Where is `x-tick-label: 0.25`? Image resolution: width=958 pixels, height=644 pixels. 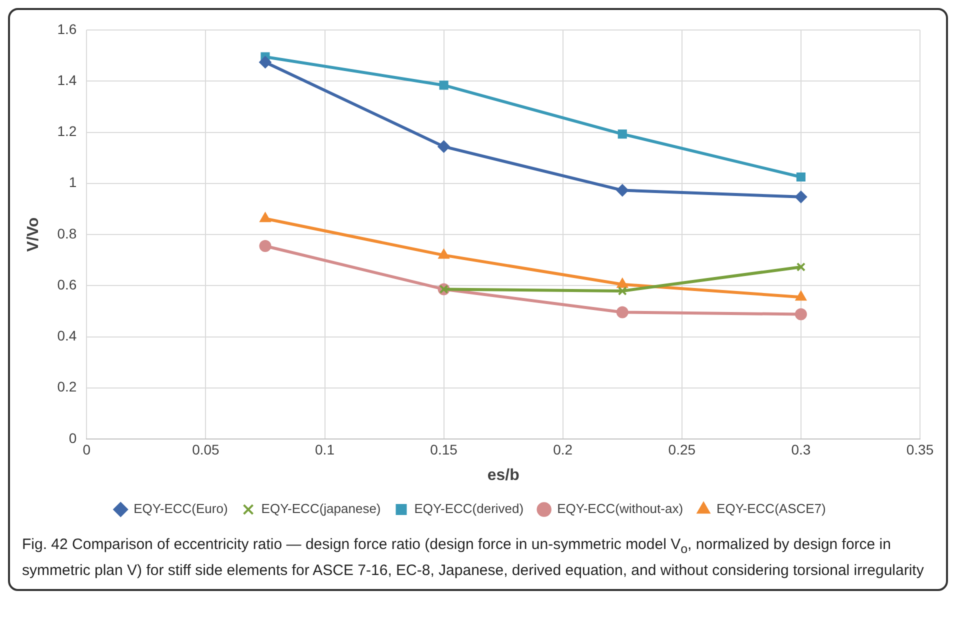
x-tick-label: 0.25 is located at coordinates (682, 449).